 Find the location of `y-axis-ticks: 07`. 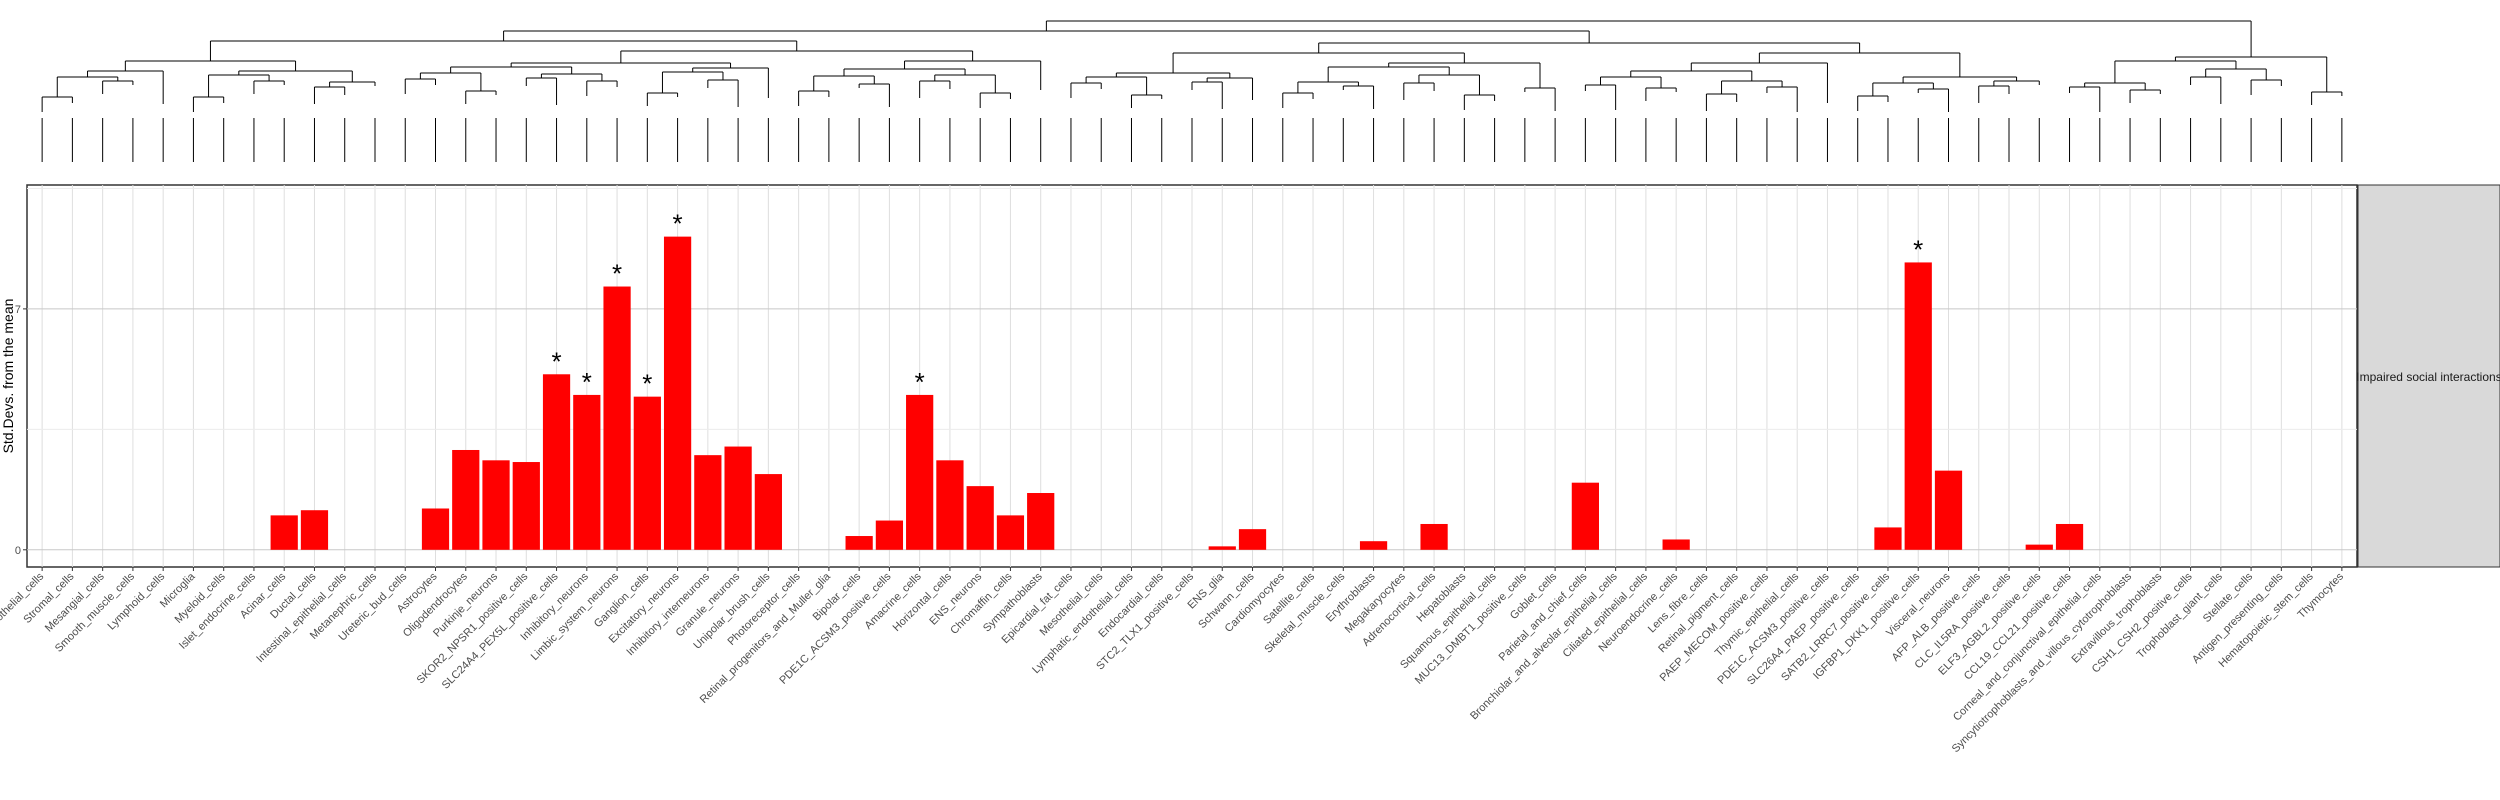

y-axis-ticks: 07 is located at coordinates (21, 430).